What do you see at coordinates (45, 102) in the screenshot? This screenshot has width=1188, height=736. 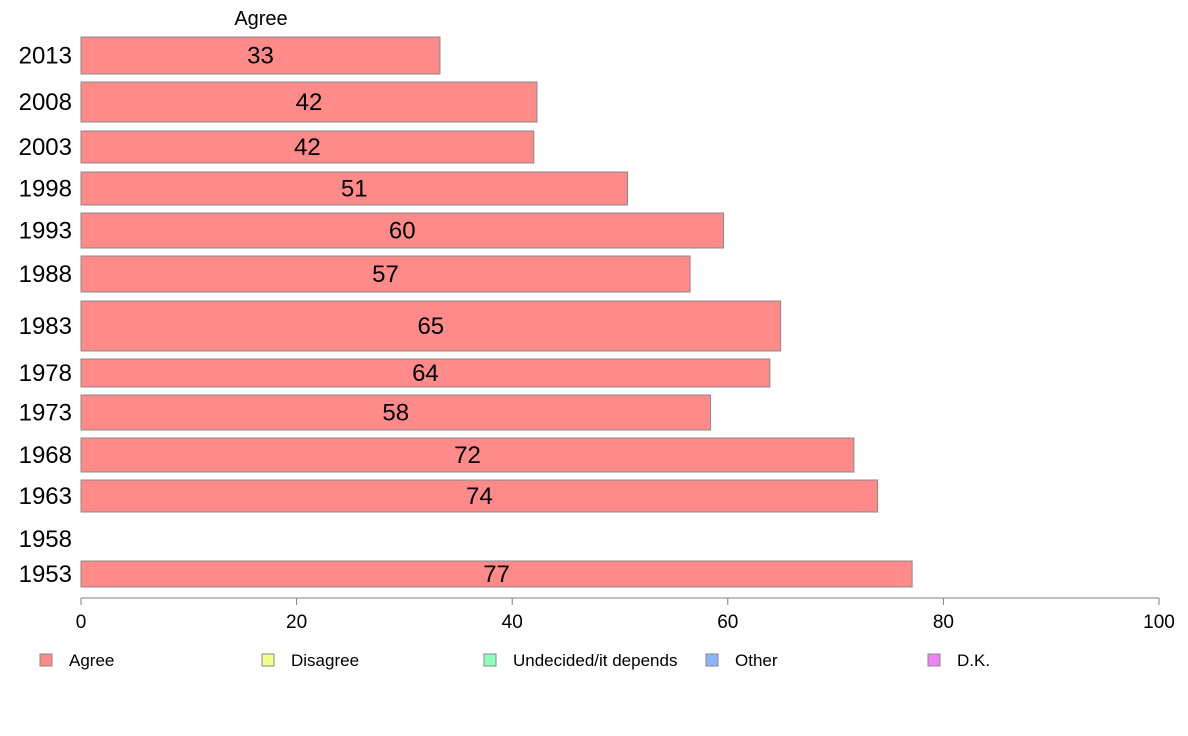 I see `year-label: 2008` at bounding box center [45, 102].